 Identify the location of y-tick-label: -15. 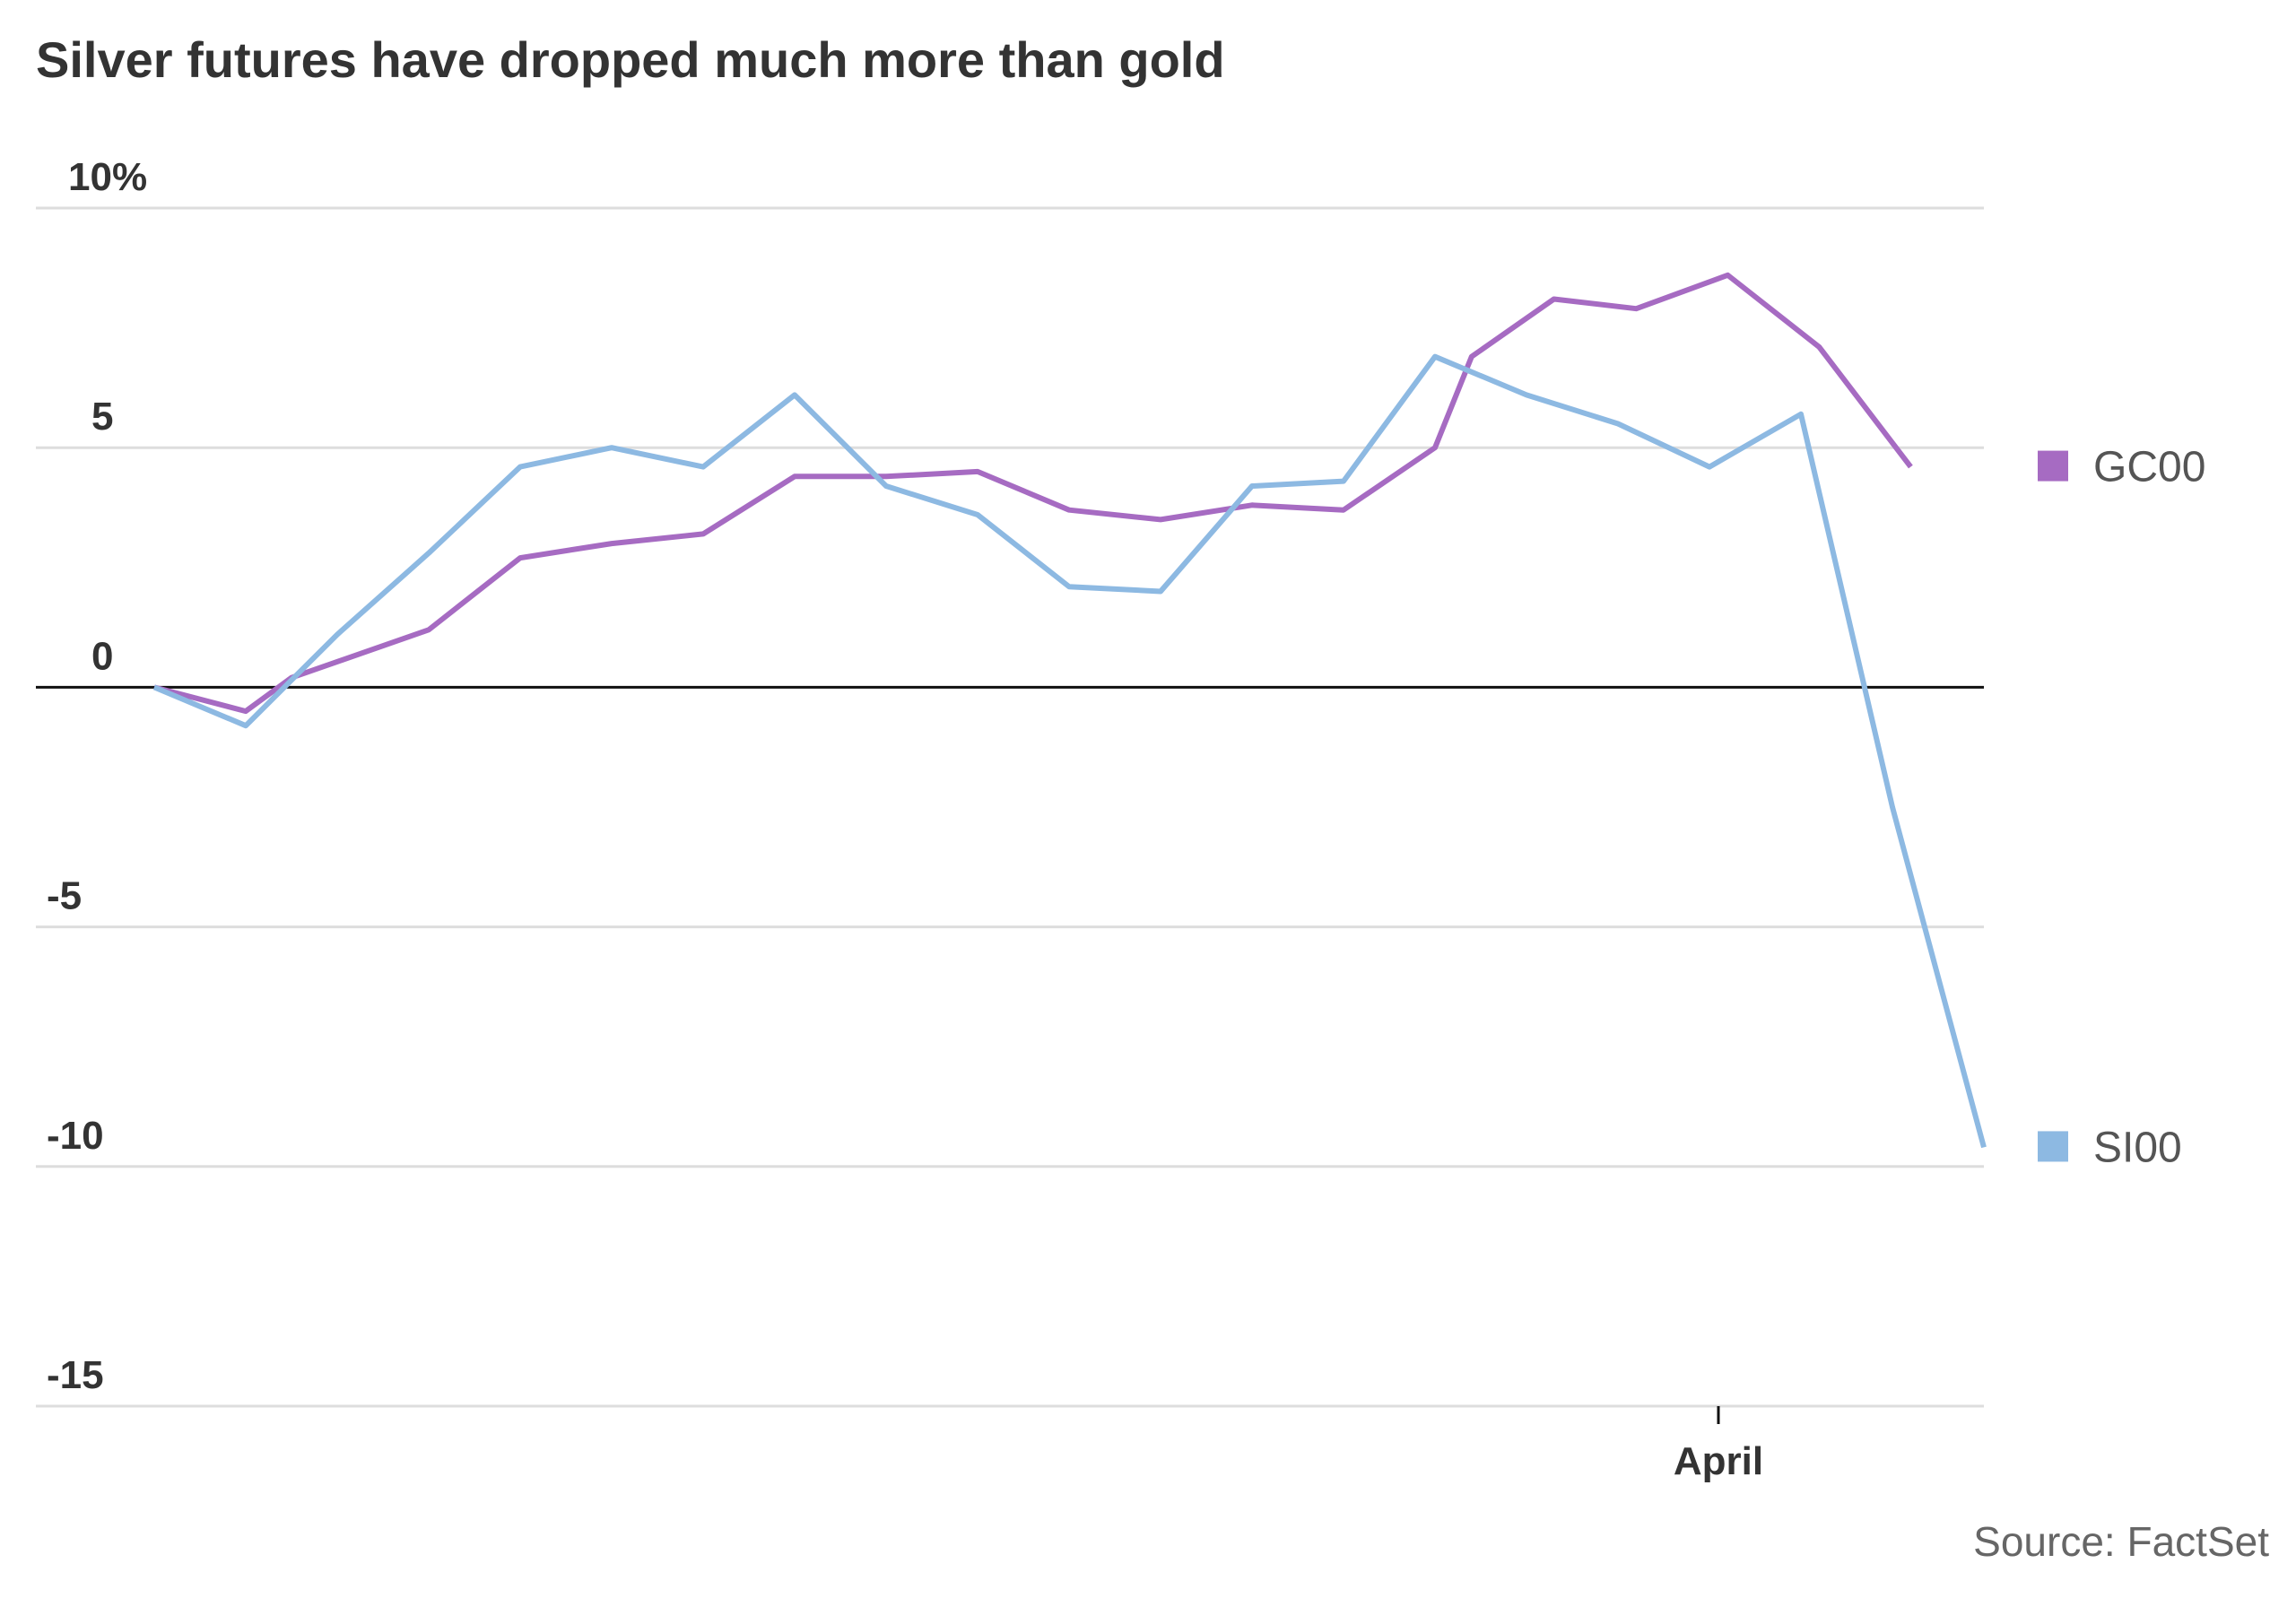
(75, 1375).